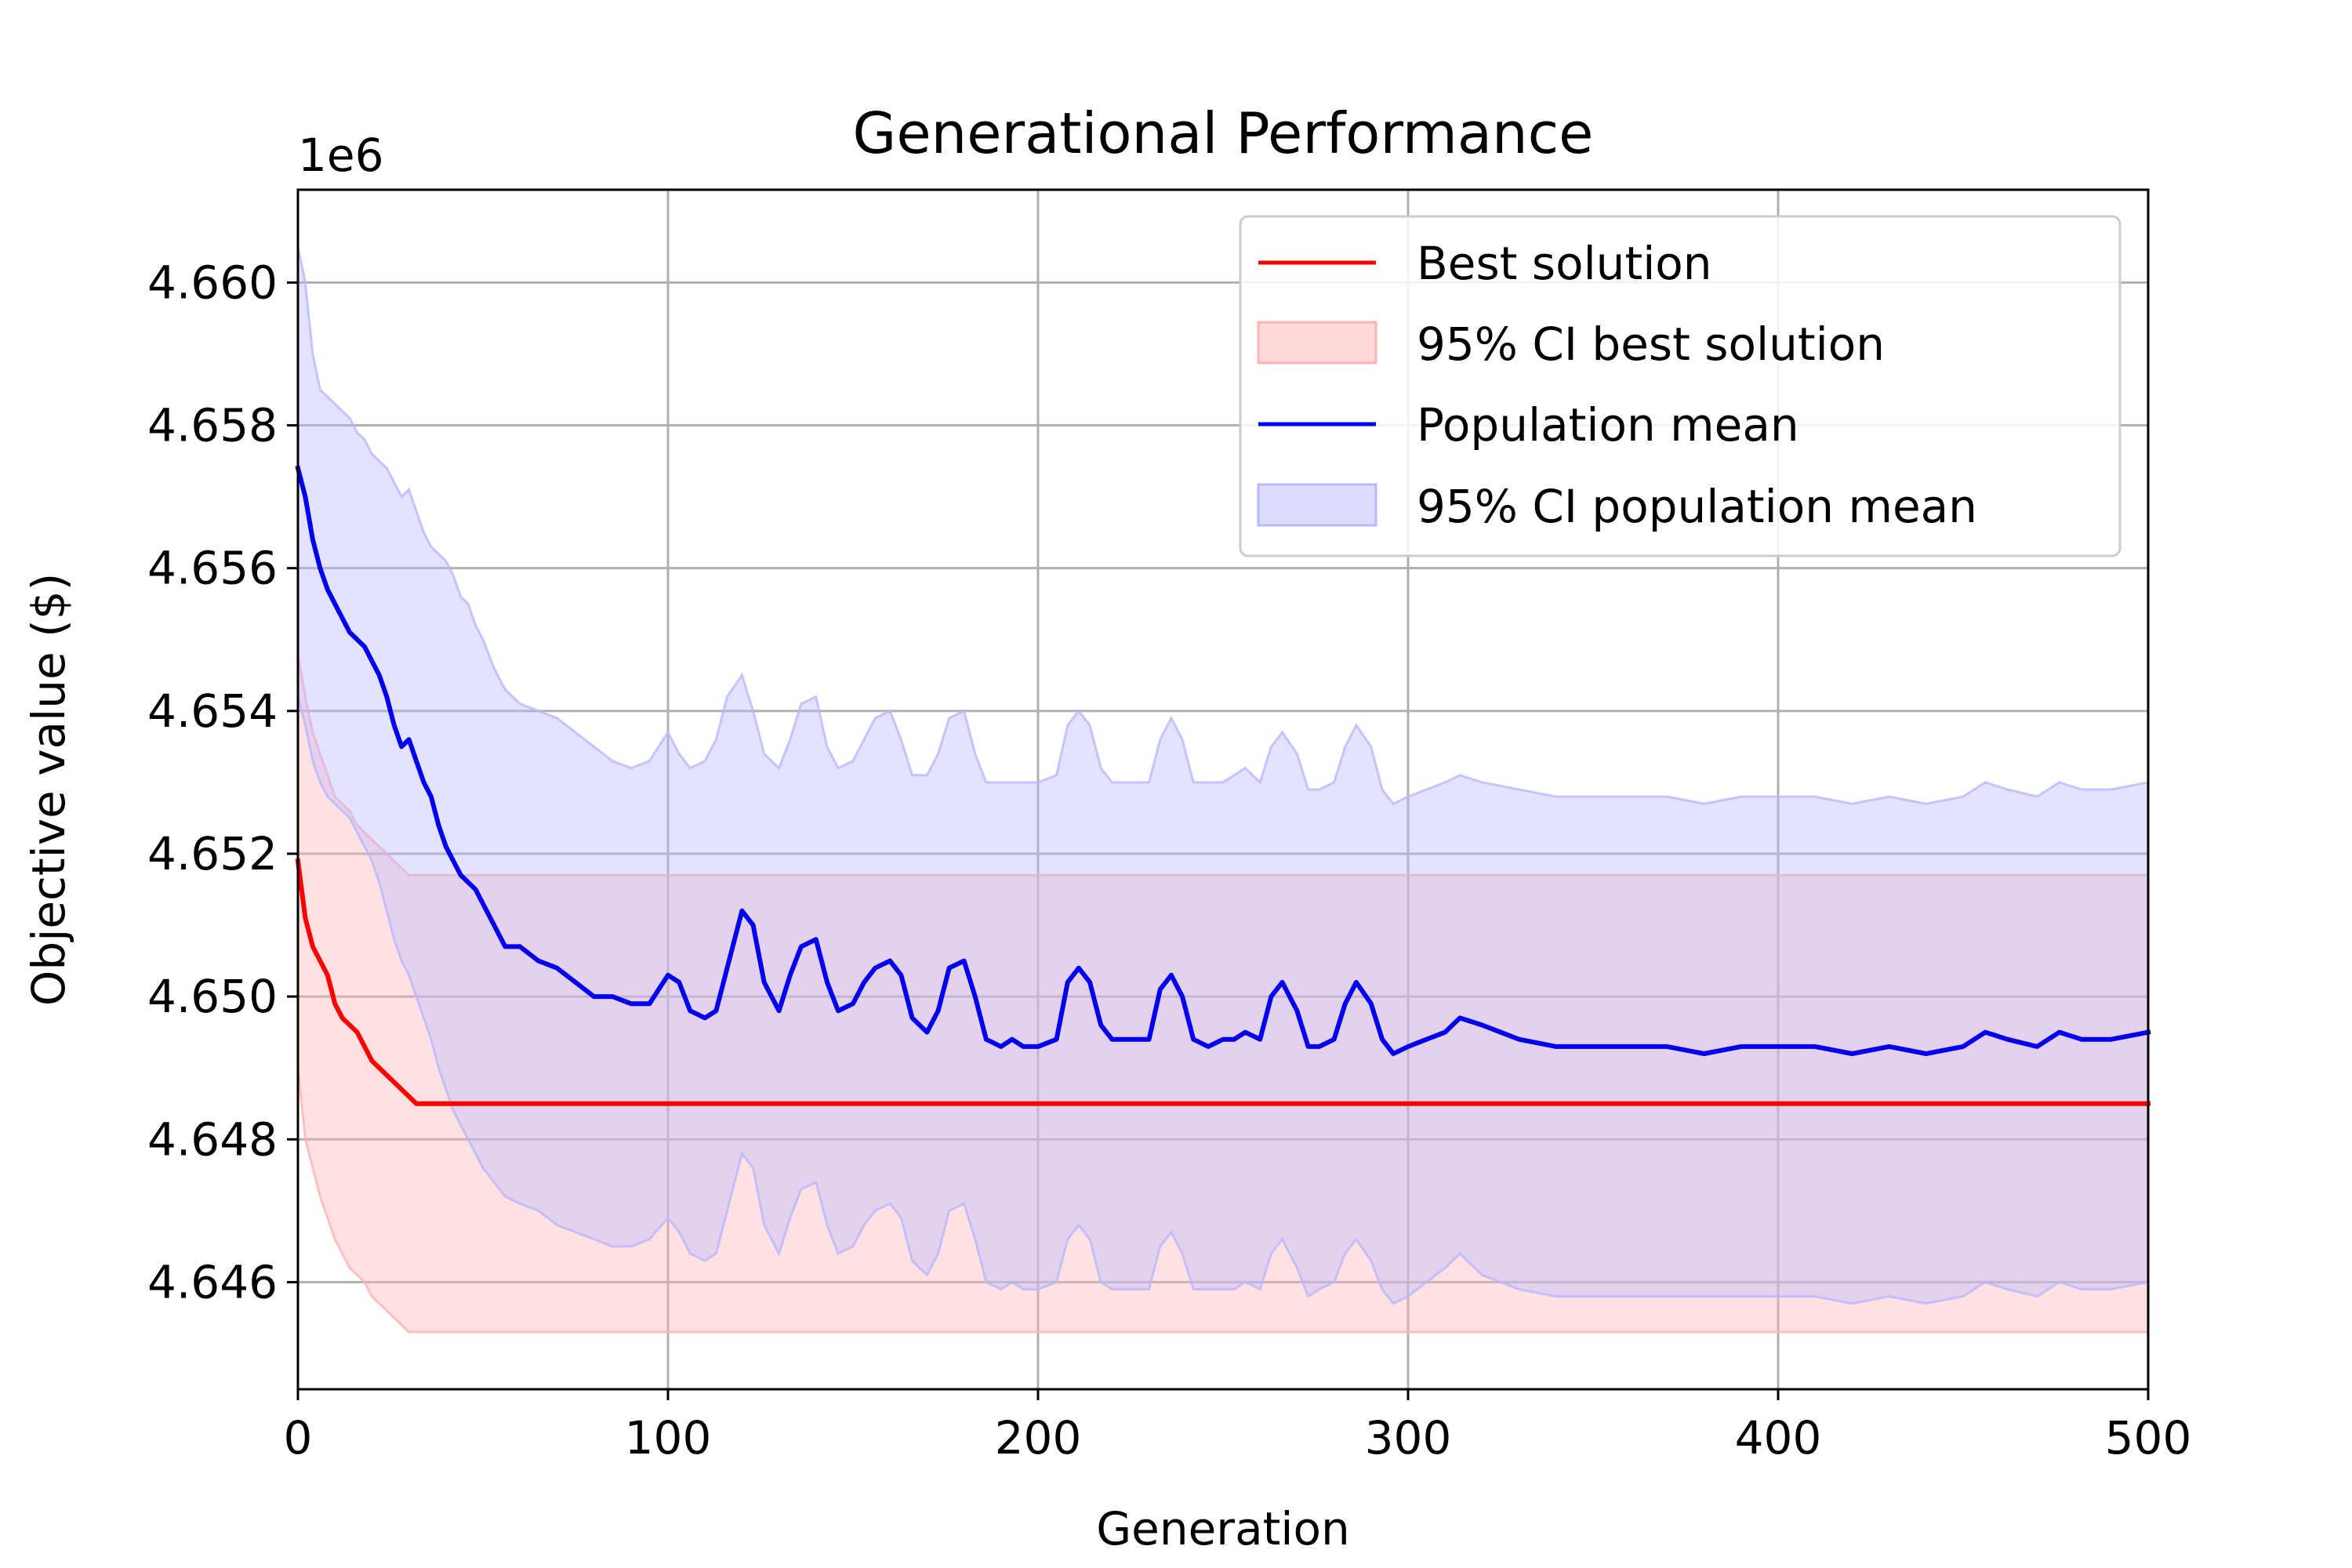  Describe the element at coordinates (48, 789) in the screenshot. I see `y-axis-label: Objective value ($)` at that location.